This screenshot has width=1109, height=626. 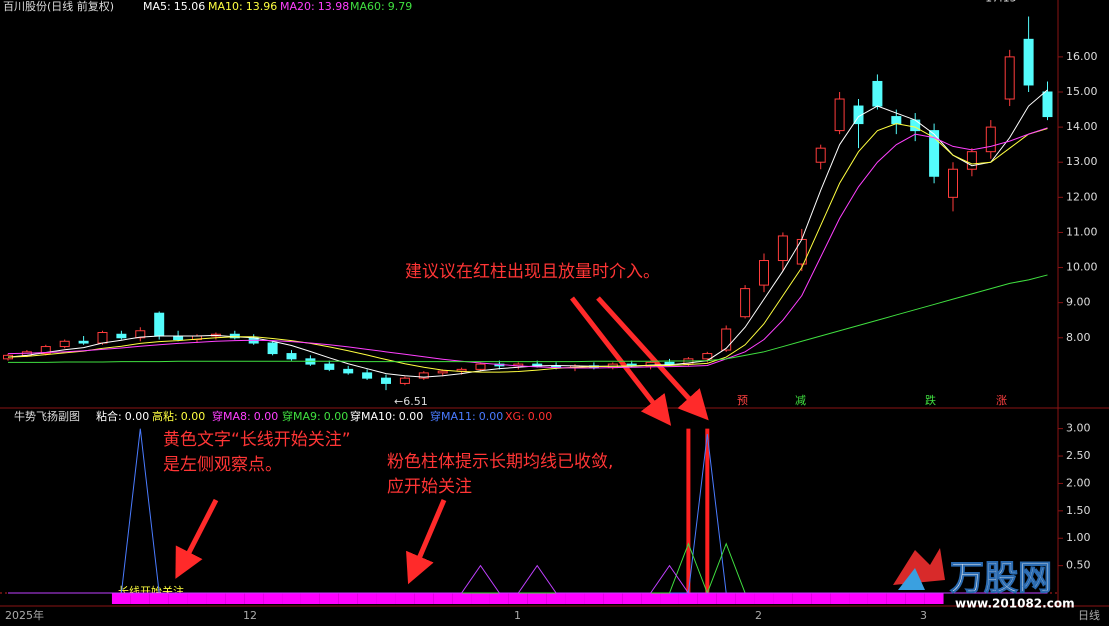 What do you see at coordinates (1078, 482) in the screenshot?
I see `y-tick-label: 2.00` at bounding box center [1078, 482].